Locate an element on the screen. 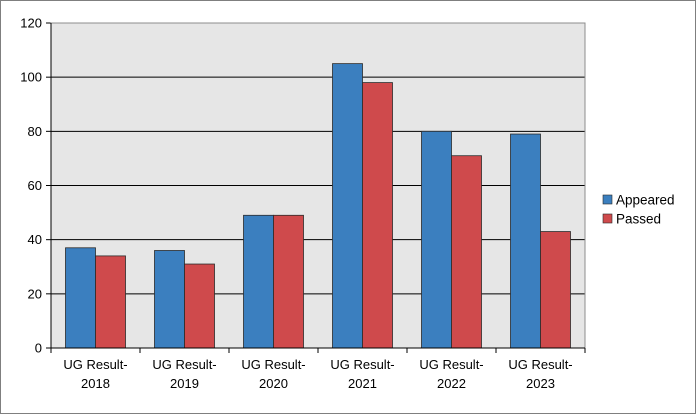 The width and height of the screenshot is (696, 415). legend-swatch-appeared is located at coordinates (607, 199).